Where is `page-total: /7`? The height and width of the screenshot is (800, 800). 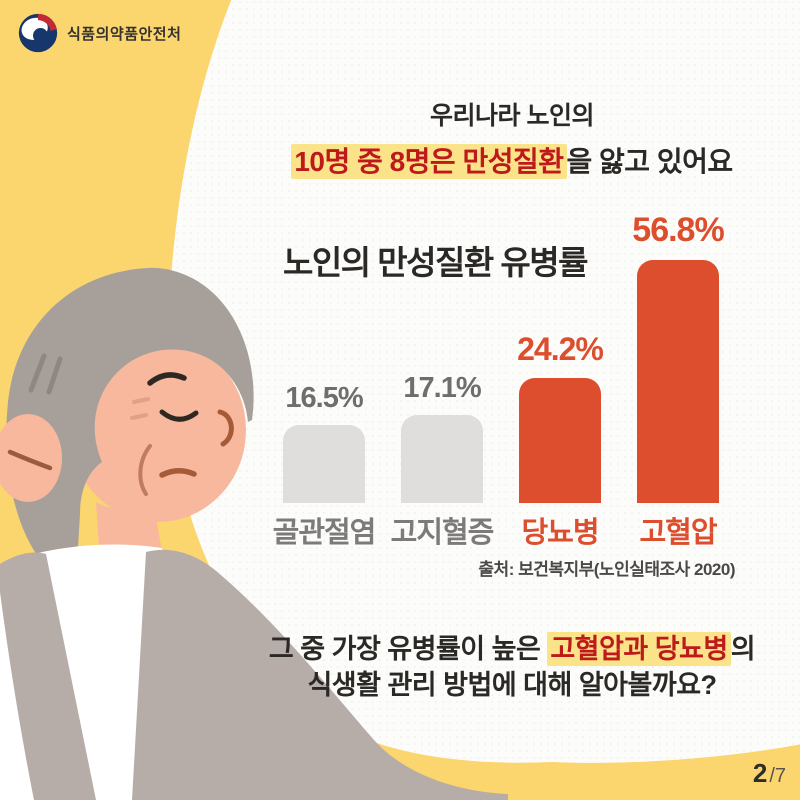
page-total: /7 is located at coordinates (777, 776).